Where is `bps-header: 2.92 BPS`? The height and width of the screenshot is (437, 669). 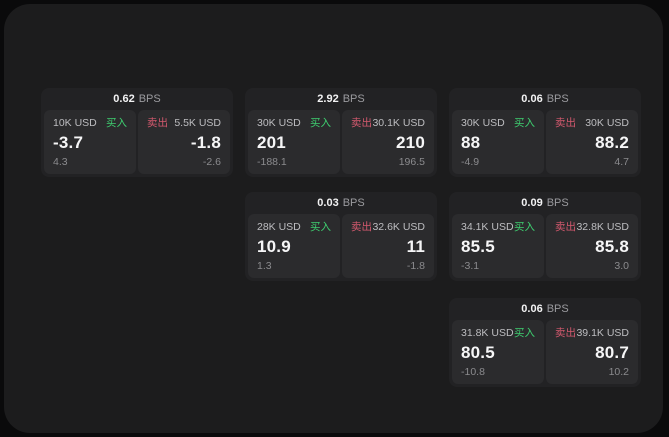
bps-header: 2.92 BPS is located at coordinates (341, 99).